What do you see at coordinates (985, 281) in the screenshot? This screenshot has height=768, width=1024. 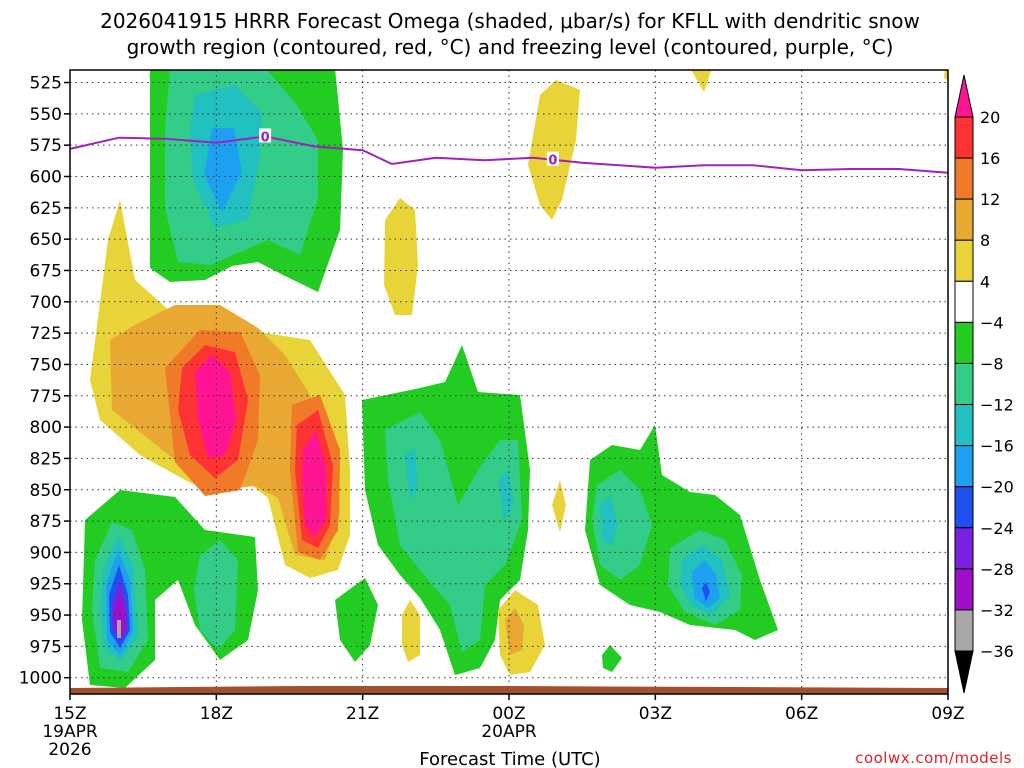 I see `colorbar-label-4: 4` at bounding box center [985, 281].